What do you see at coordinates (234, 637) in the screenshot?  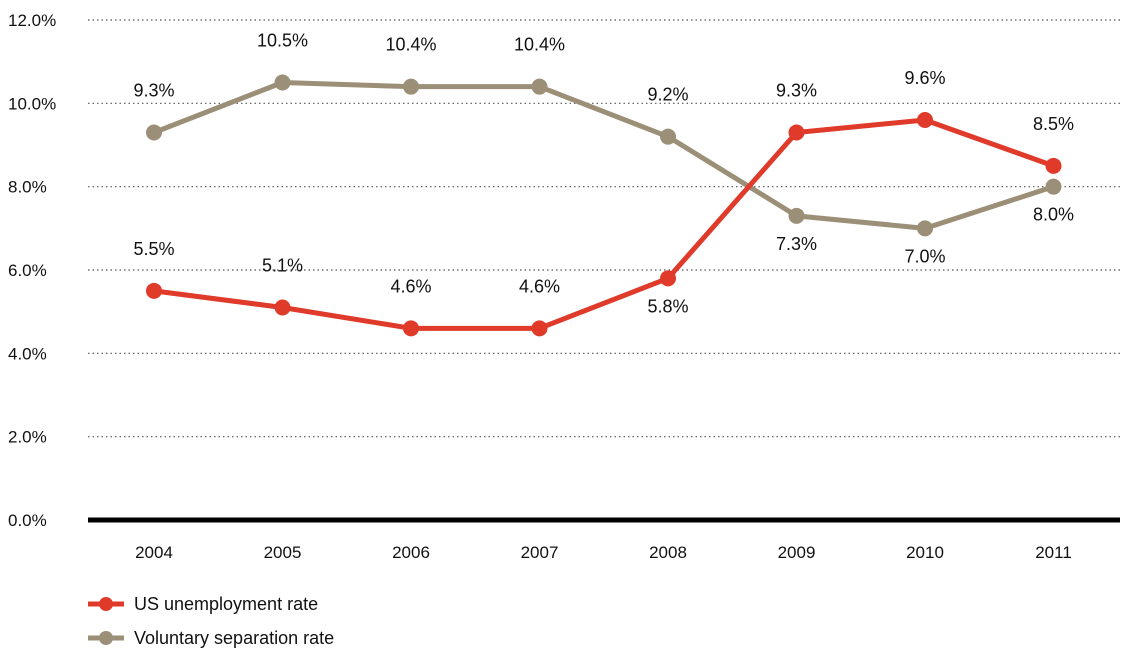 I see `legend-label-voluntary-separation: Voluntary separation rate` at bounding box center [234, 637].